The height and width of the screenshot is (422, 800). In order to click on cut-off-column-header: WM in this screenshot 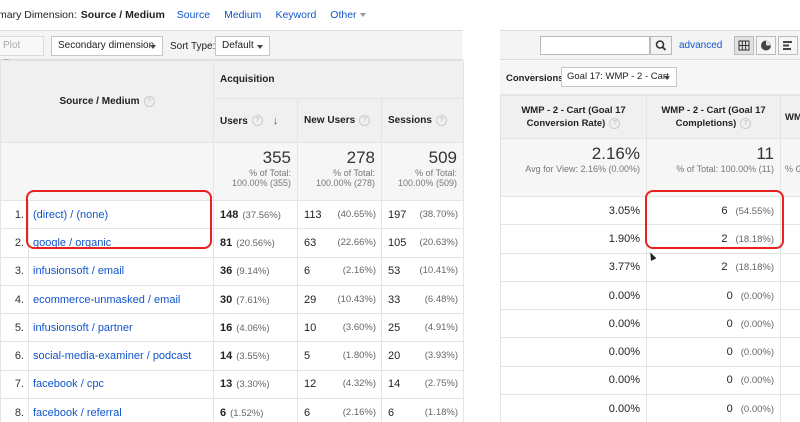, I will do `click(790, 117)`.